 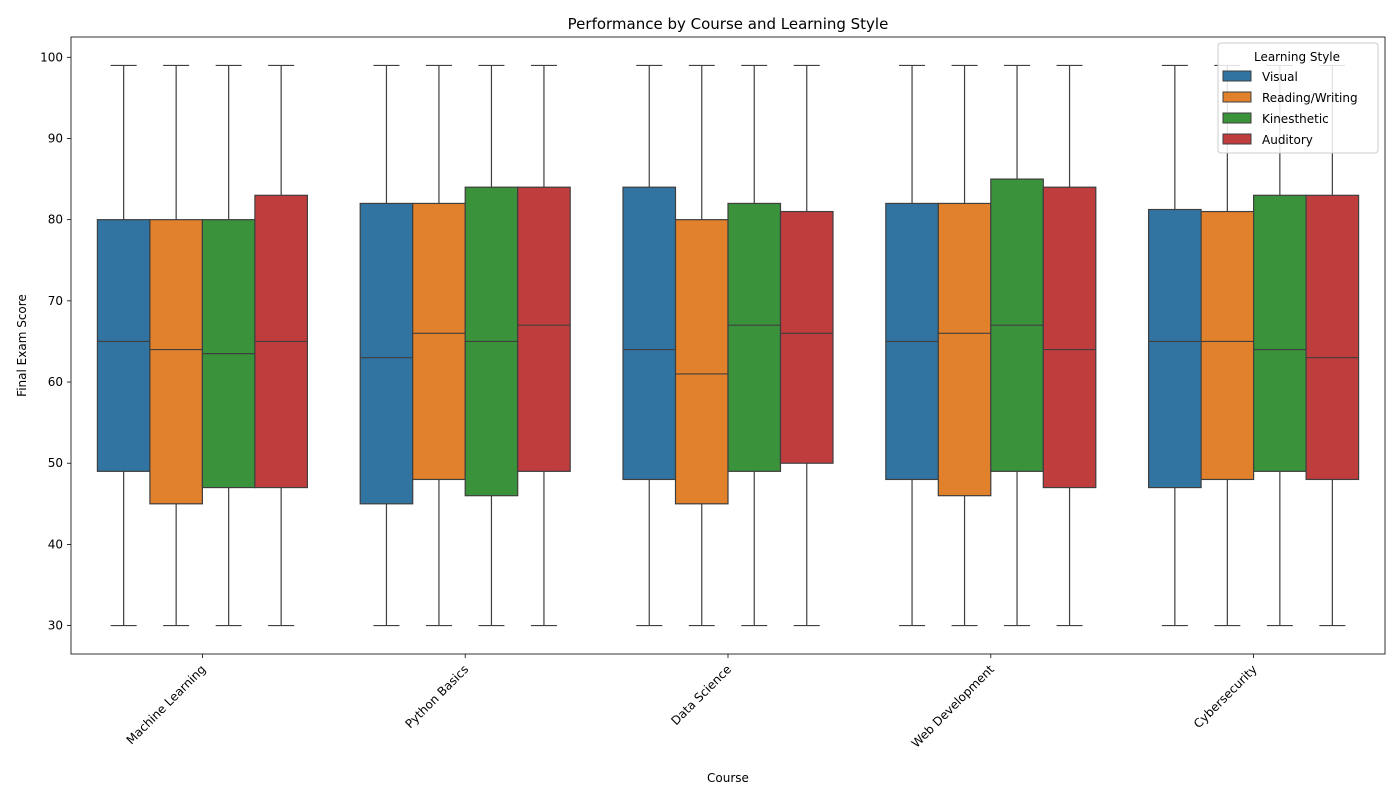 What do you see at coordinates (55, 626) in the screenshot?
I see `y-tick-label: 30` at bounding box center [55, 626].